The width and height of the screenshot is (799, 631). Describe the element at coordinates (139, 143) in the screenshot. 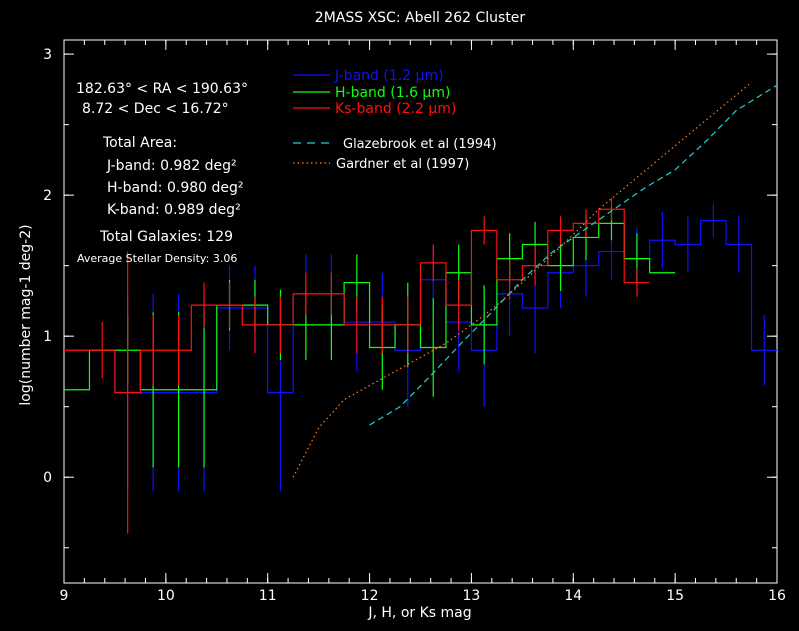

I see `area-title: Total Area:` at that location.